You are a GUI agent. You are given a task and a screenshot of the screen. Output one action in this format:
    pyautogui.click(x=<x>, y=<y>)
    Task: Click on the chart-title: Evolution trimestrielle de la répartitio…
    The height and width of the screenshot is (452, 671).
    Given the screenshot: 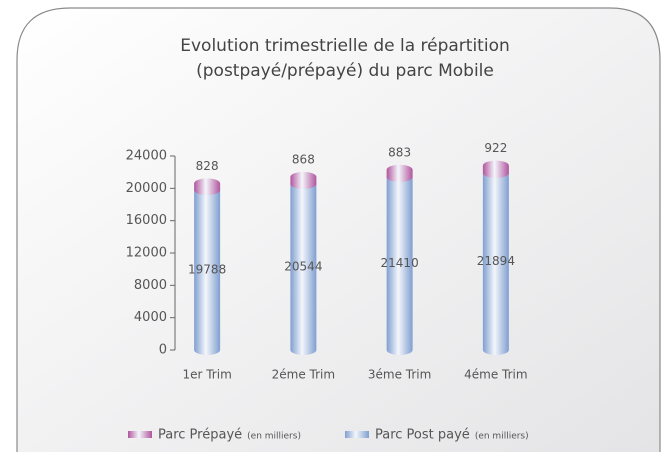 What is the action you would take?
    pyautogui.click(x=345, y=46)
    